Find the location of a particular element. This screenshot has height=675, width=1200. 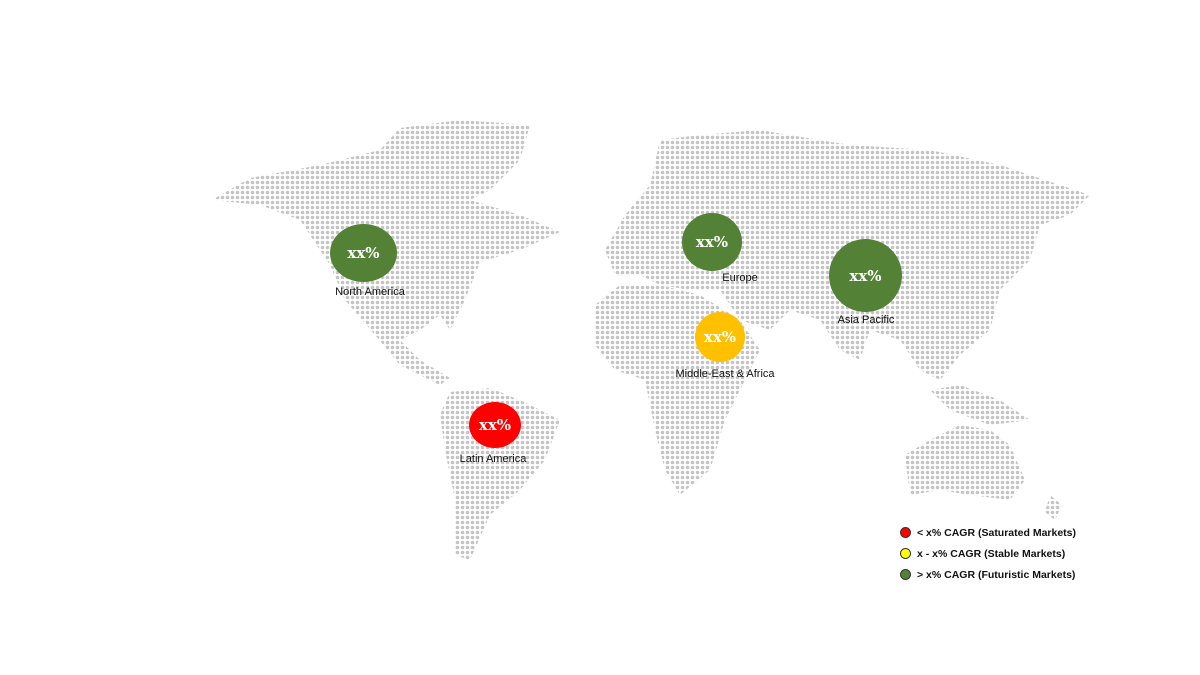

legend-item-stable: x - x% CAGR (Stable Markets) is located at coordinates (988, 553).